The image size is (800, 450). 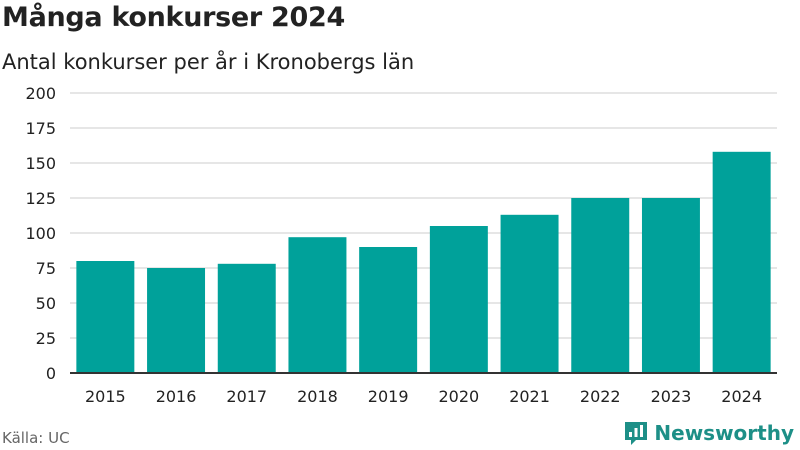 What do you see at coordinates (458, 396) in the screenshot?
I see `x-tick-label: 2020` at bounding box center [458, 396].